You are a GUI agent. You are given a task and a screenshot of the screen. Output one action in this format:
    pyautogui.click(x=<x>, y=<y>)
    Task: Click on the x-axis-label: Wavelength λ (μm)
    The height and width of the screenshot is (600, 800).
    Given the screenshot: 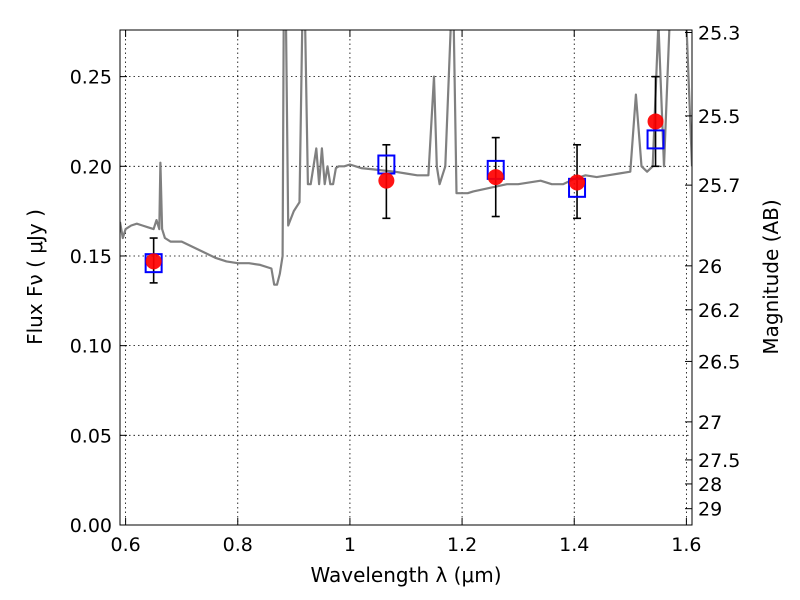 What is the action you would take?
    pyautogui.click(x=405, y=575)
    